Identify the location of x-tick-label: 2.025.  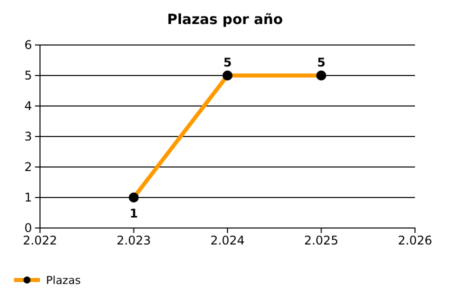
(321, 241).